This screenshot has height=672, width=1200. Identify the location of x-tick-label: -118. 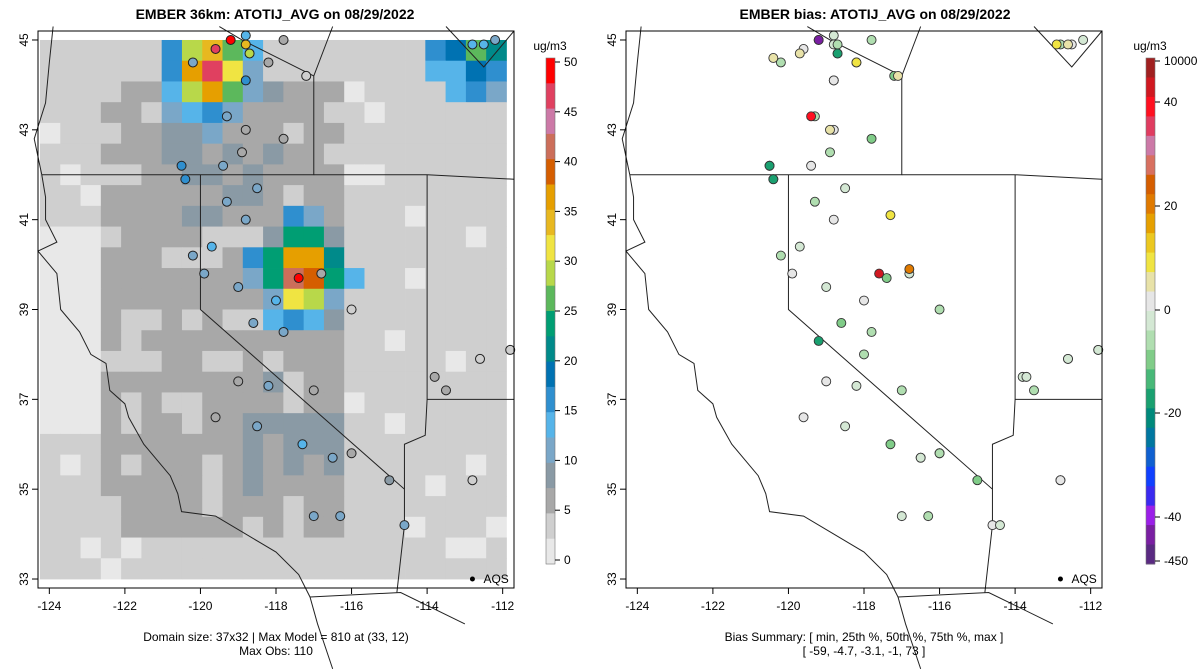
(863, 606).